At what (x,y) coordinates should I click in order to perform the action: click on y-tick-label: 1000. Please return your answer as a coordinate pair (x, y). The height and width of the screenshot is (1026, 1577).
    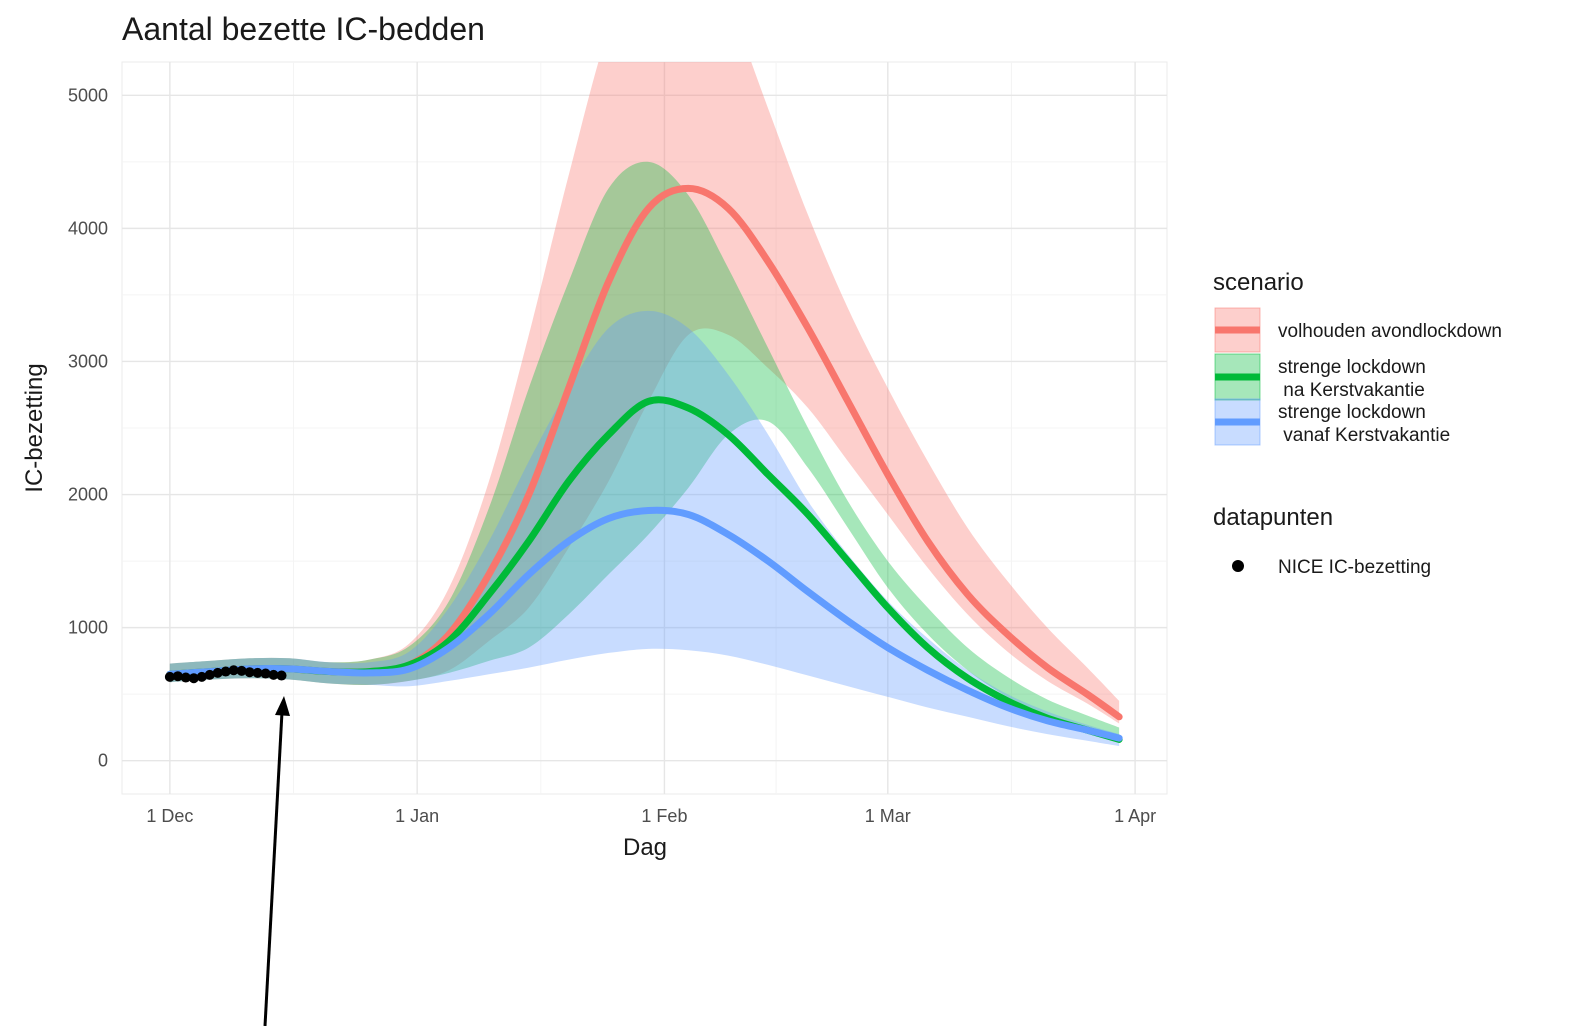
    Looking at the image, I should click on (88, 628).